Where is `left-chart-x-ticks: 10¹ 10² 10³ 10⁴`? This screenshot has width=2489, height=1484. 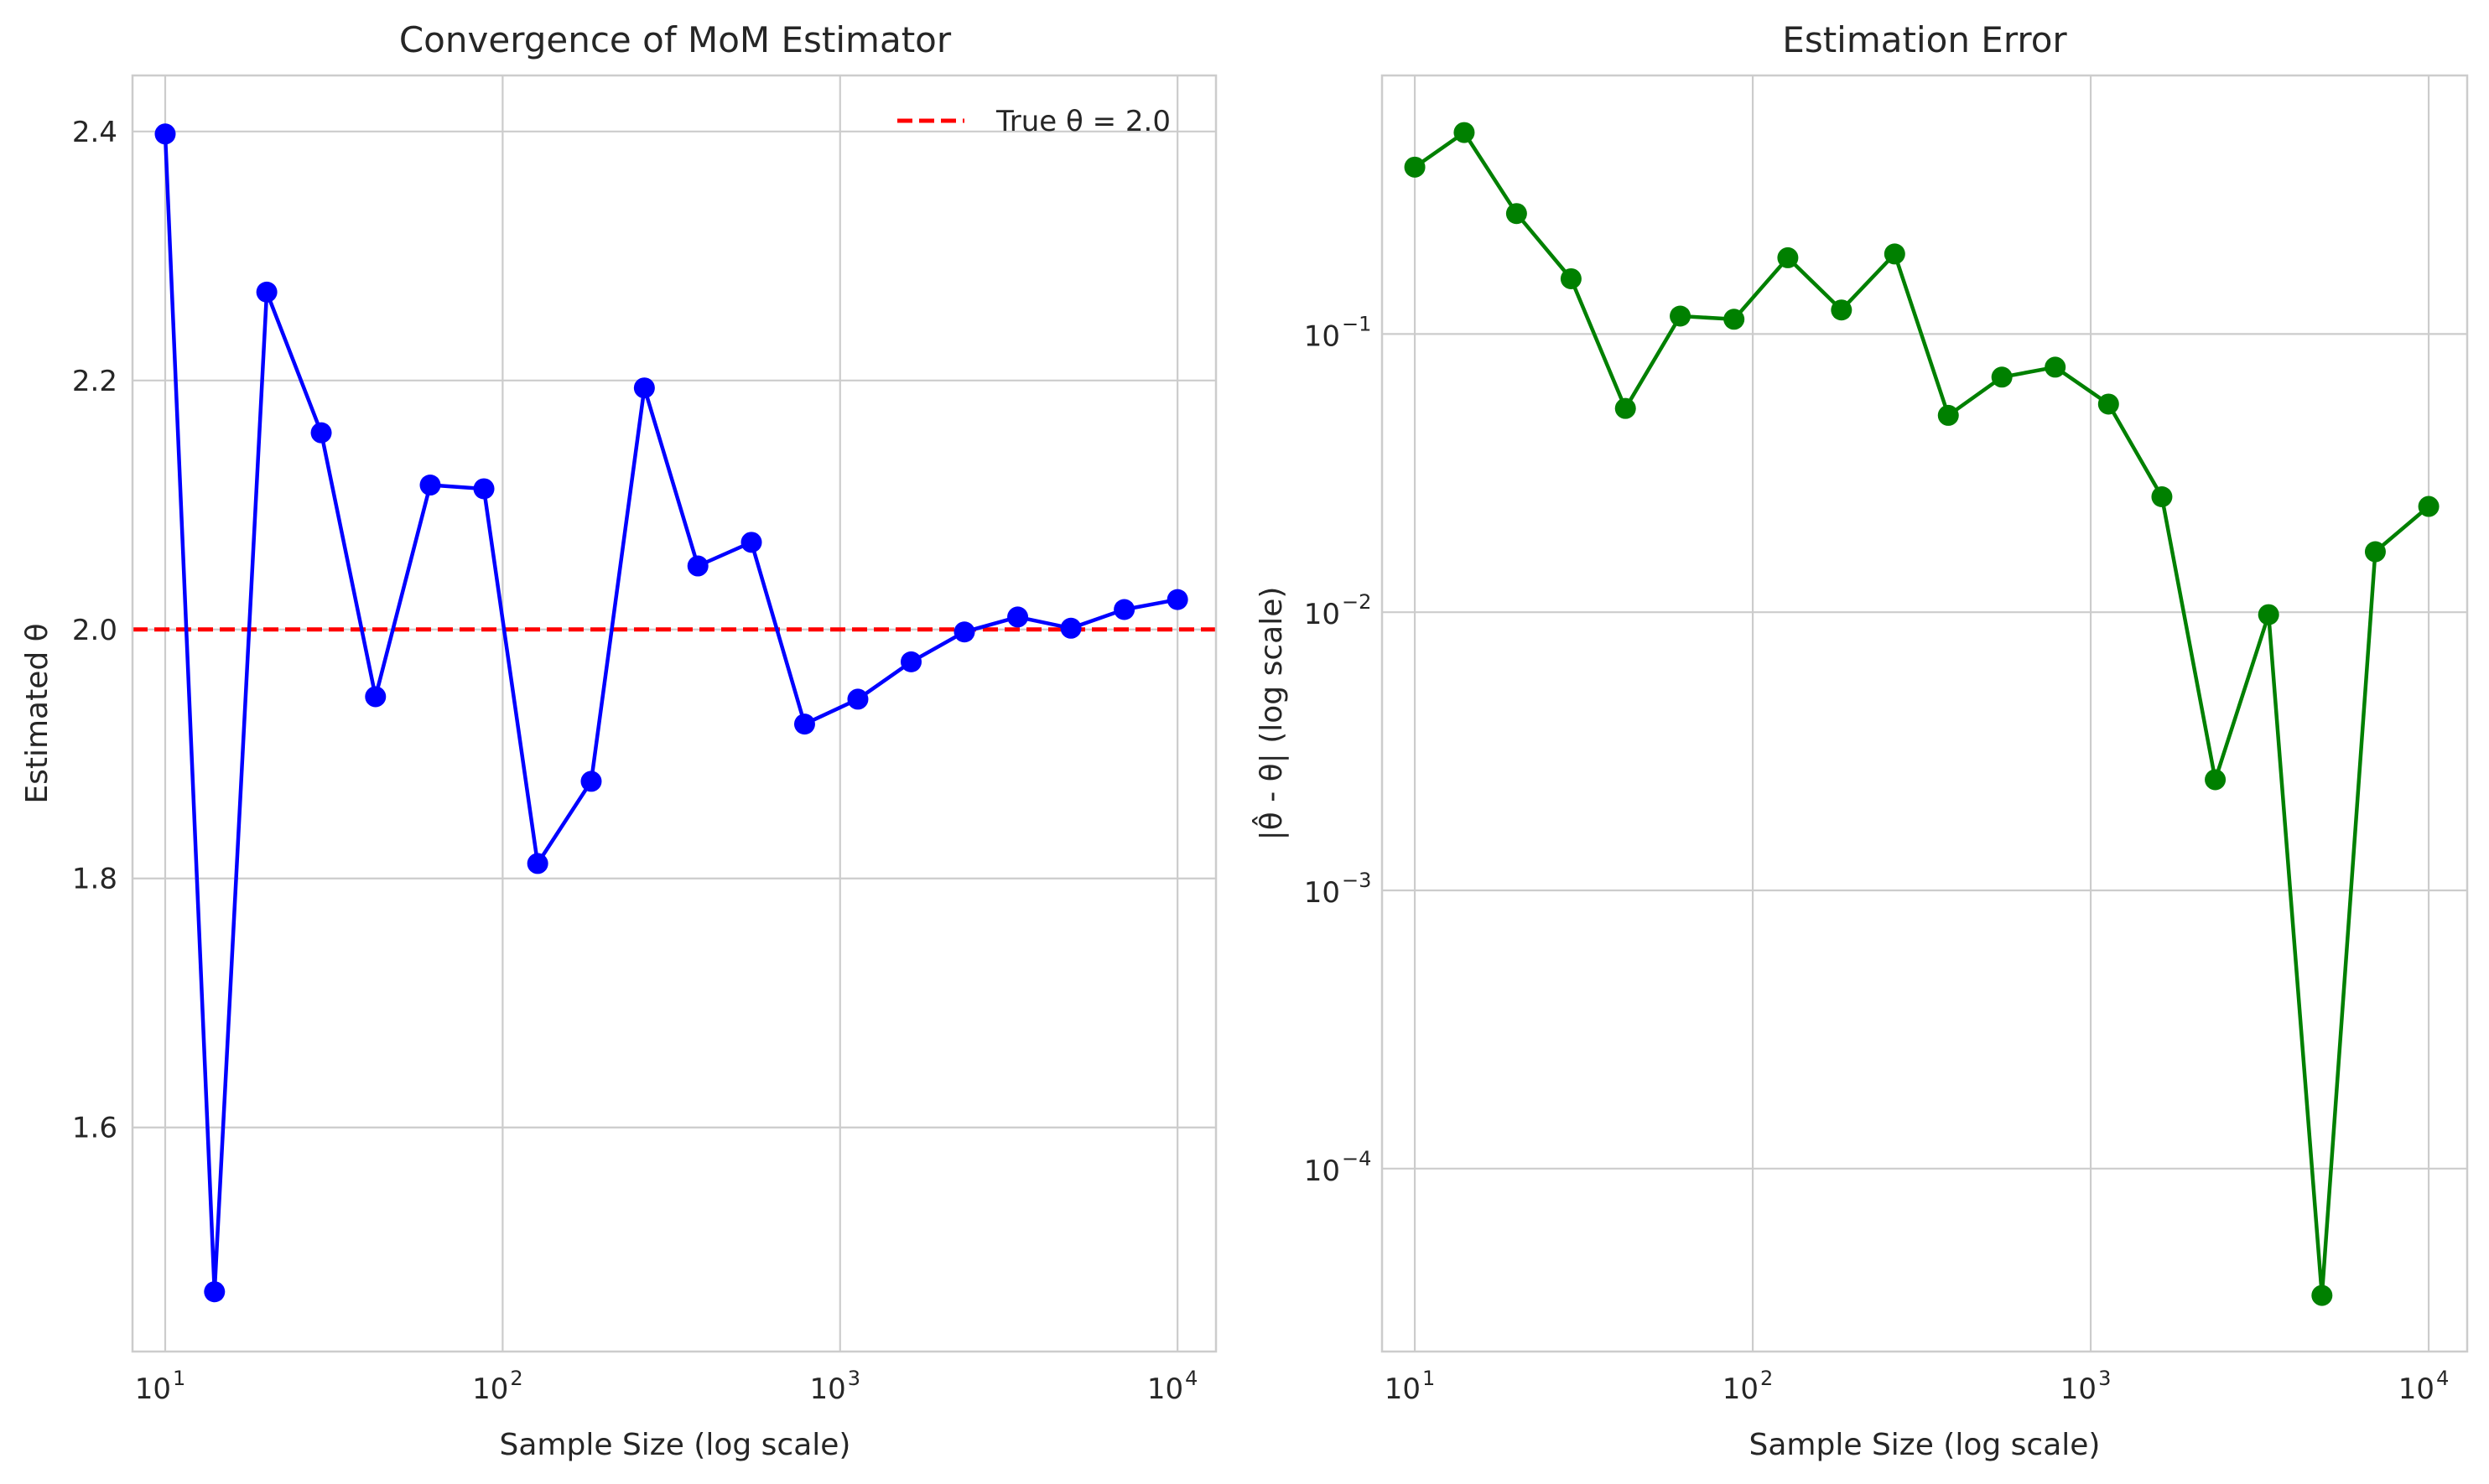 left-chart-x-ticks: 10¹ 10² 10³ 10⁴ is located at coordinates (666, 1386).